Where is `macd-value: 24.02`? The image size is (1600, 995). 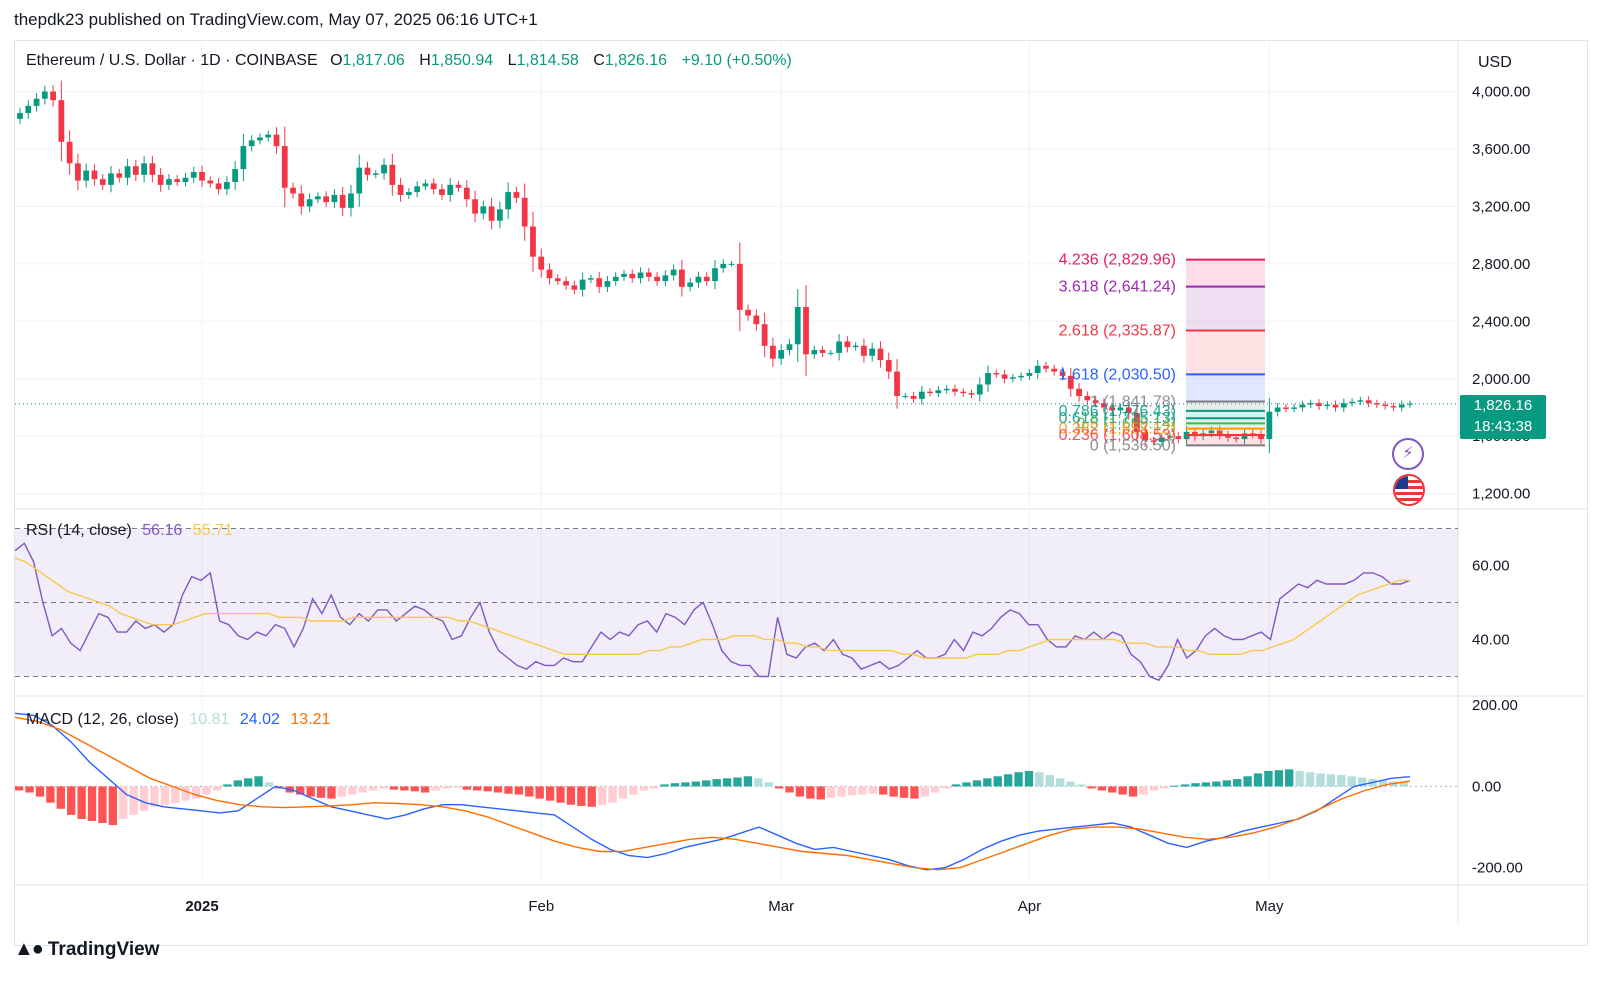 macd-value: 24.02 is located at coordinates (259, 719).